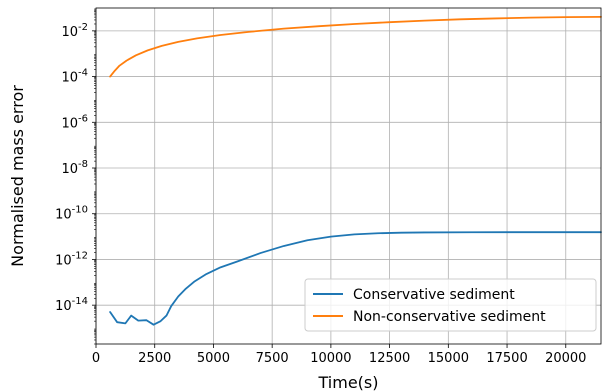 This screenshot has width=603, height=391. What do you see at coordinates (389, 358) in the screenshot?
I see `x-tick-label: 12500` at bounding box center [389, 358].